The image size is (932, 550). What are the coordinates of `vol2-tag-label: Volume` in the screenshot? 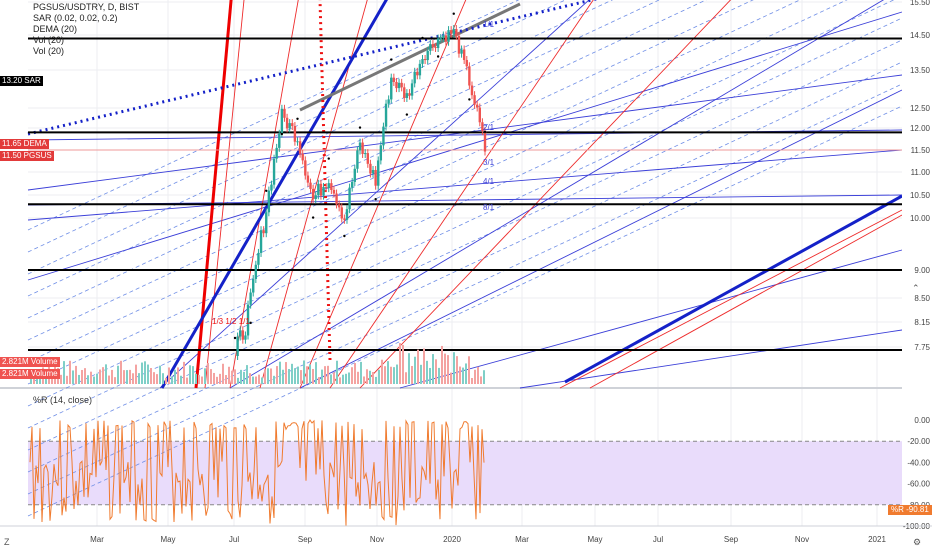 It's located at (44, 373).